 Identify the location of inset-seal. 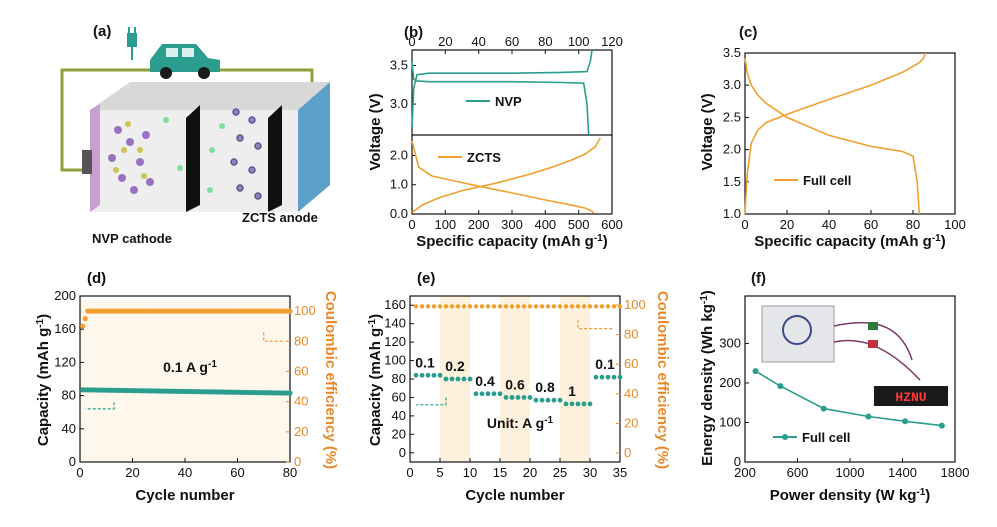
(797, 330).